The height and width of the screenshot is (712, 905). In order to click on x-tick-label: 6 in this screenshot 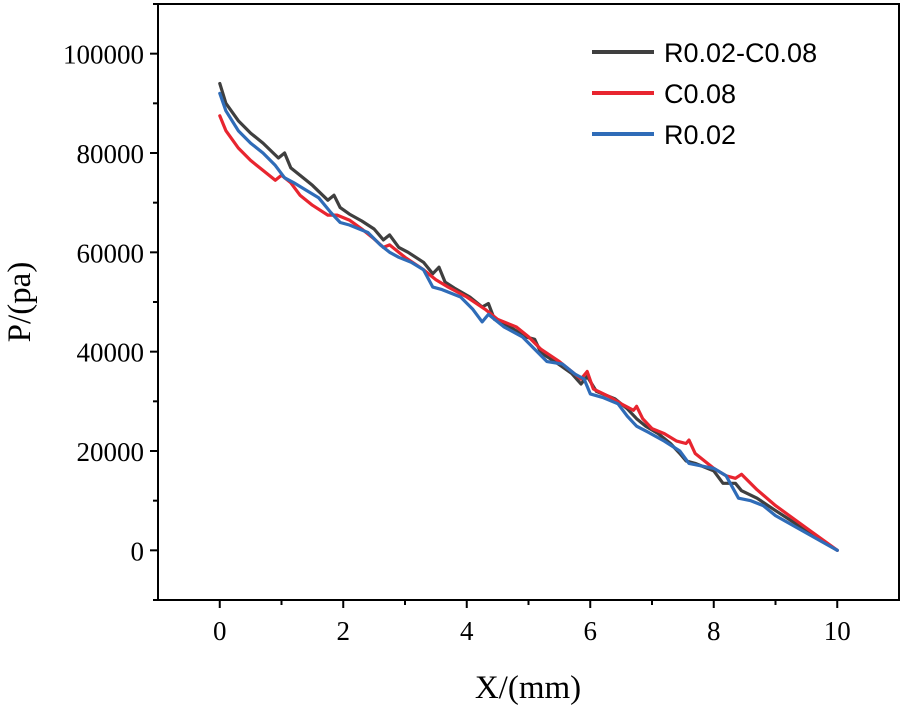, I will do `click(591, 631)`.